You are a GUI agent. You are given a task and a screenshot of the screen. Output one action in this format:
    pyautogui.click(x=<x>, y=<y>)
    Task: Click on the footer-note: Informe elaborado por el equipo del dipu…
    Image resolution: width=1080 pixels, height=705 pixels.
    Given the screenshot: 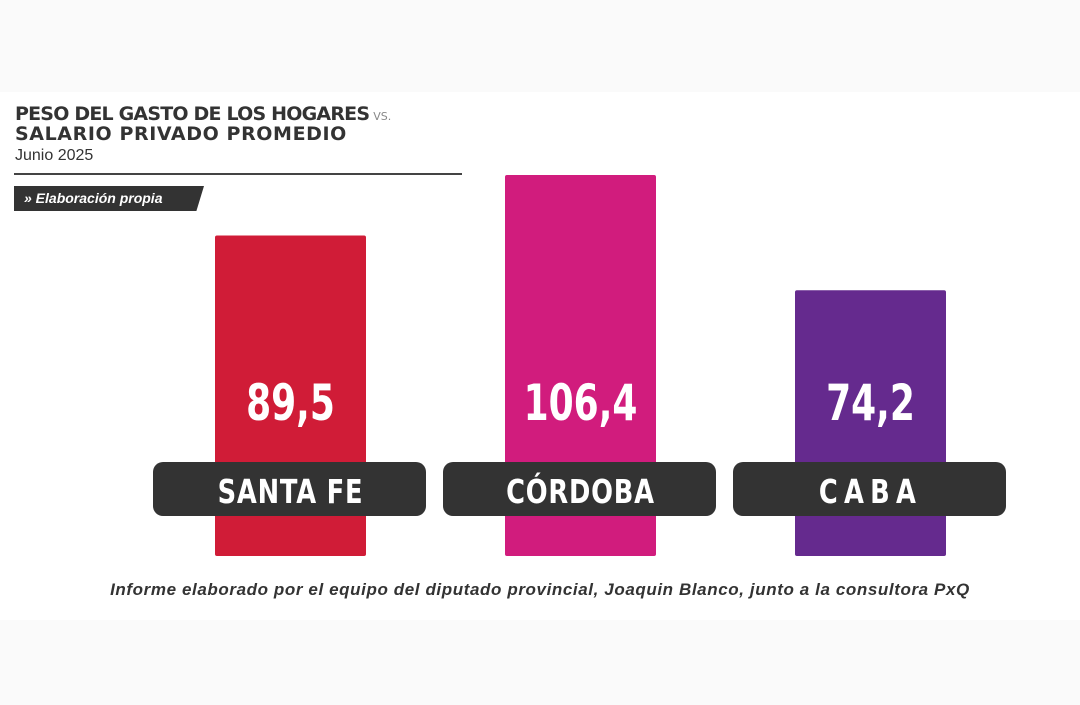 What is the action you would take?
    pyautogui.click(x=540, y=589)
    